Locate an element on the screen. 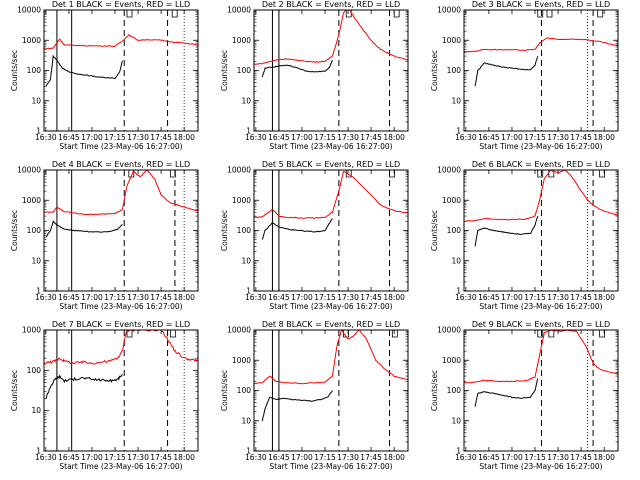 Image resolution: width=640 pixels, height=480 pixels. panel-title: Det 3 BLACK = Events, RED = LLD is located at coordinates (541, 4).